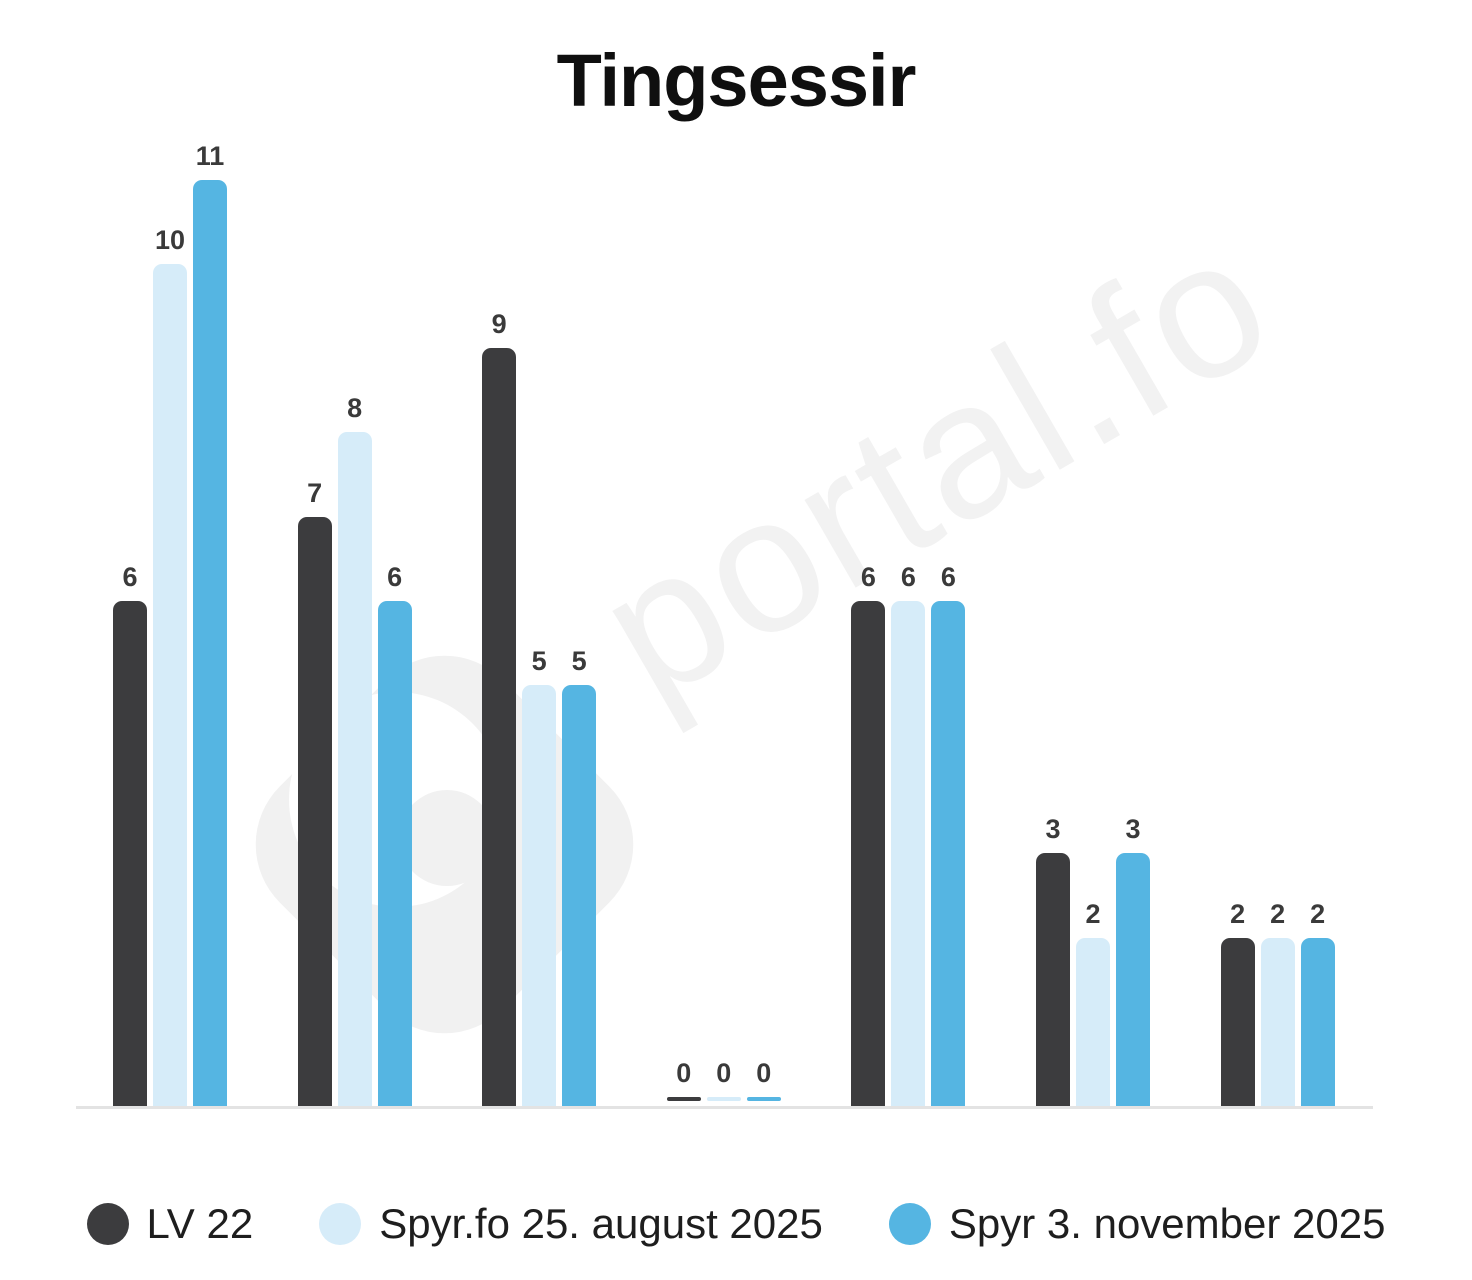  I want to click on bar-series1-group1, so click(354, 769).